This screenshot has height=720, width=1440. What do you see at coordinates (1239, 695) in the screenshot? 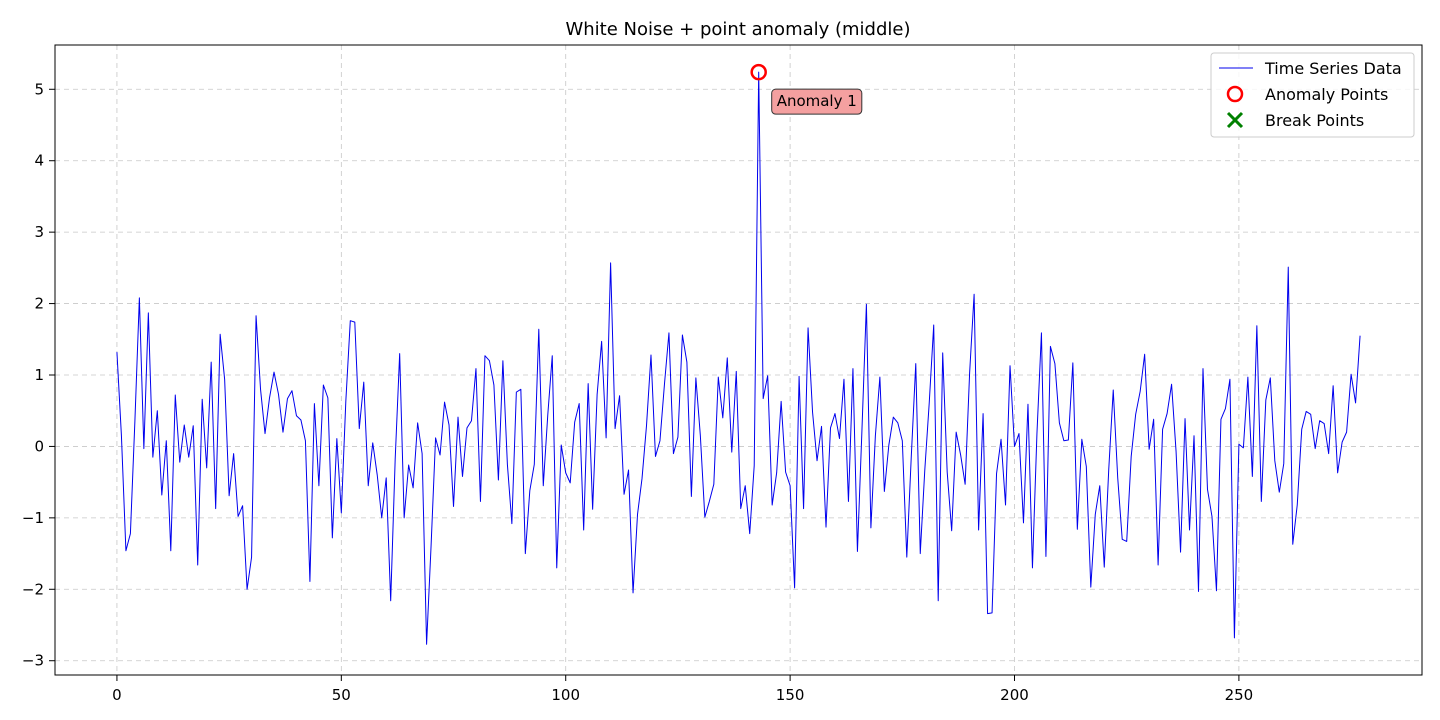
I see `x-tick-label: 250` at bounding box center [1239, 695].